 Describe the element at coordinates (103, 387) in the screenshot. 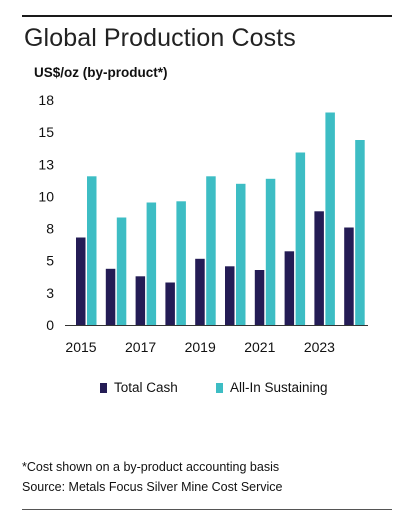

I see `legend-swatch-total-cash` at that location.